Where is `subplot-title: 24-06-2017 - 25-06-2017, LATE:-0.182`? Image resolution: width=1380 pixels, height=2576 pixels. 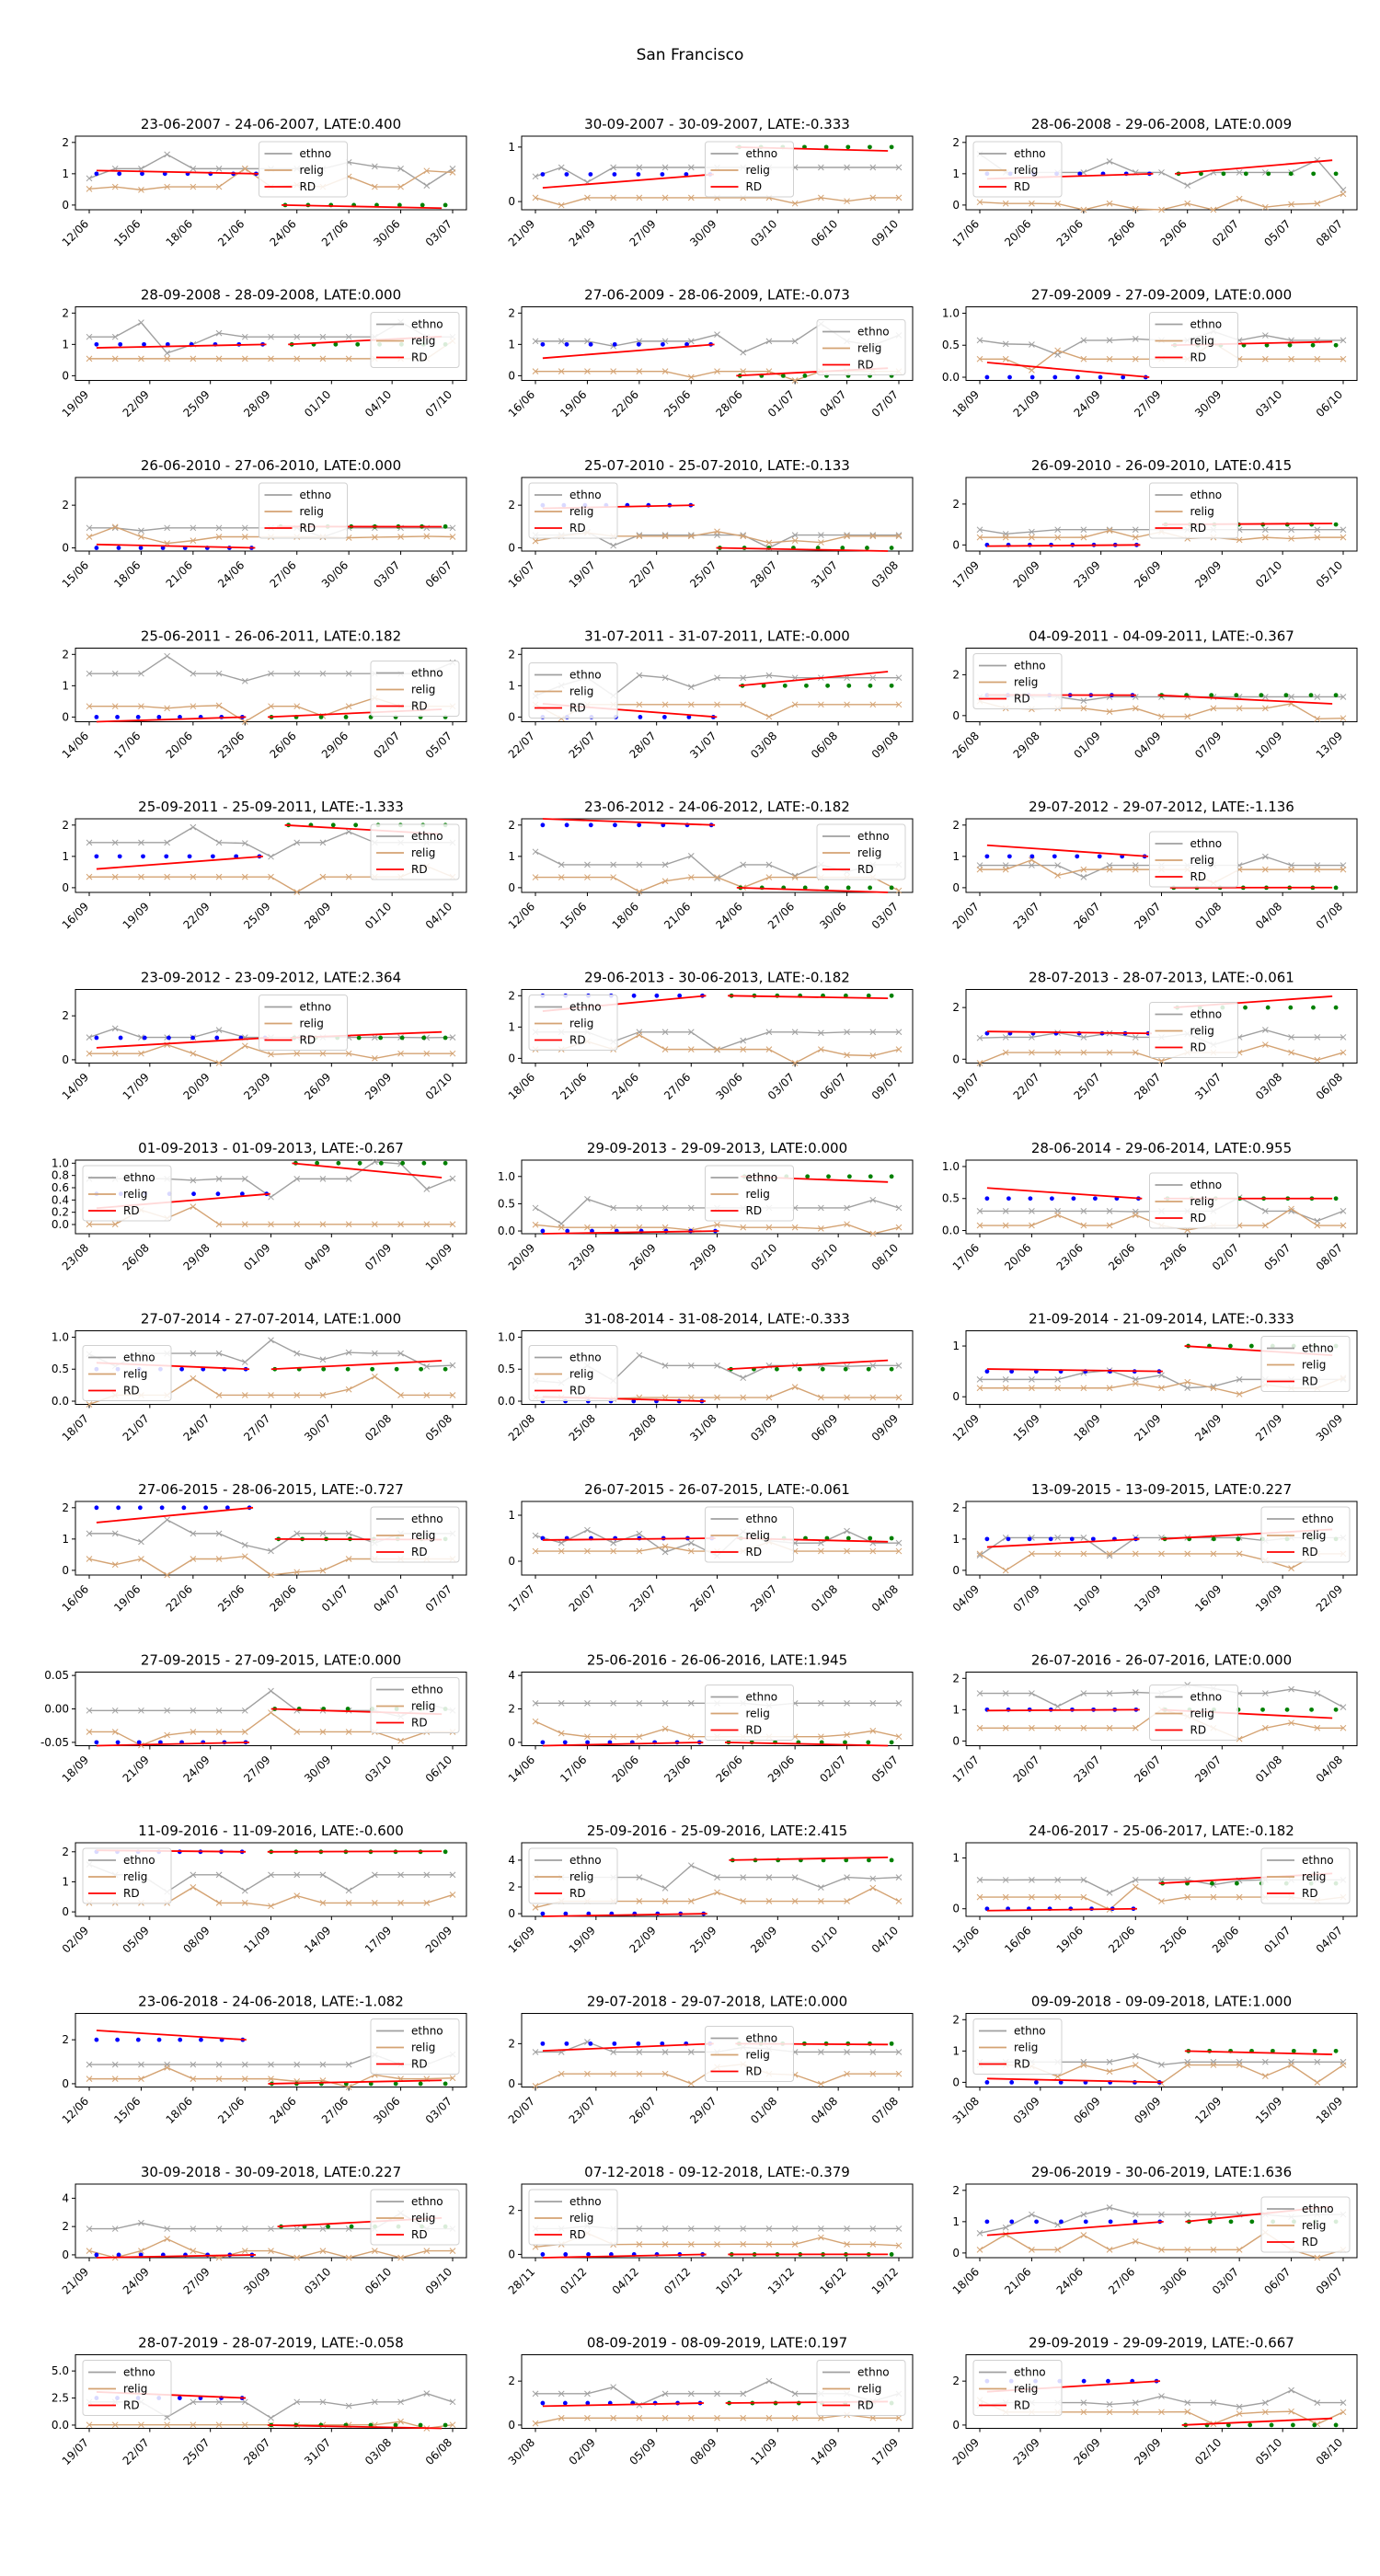
subplot-title: 24-06-2017 - 25-06-2017, LATE:-0.182 is located at coordinates (1161, 1831).